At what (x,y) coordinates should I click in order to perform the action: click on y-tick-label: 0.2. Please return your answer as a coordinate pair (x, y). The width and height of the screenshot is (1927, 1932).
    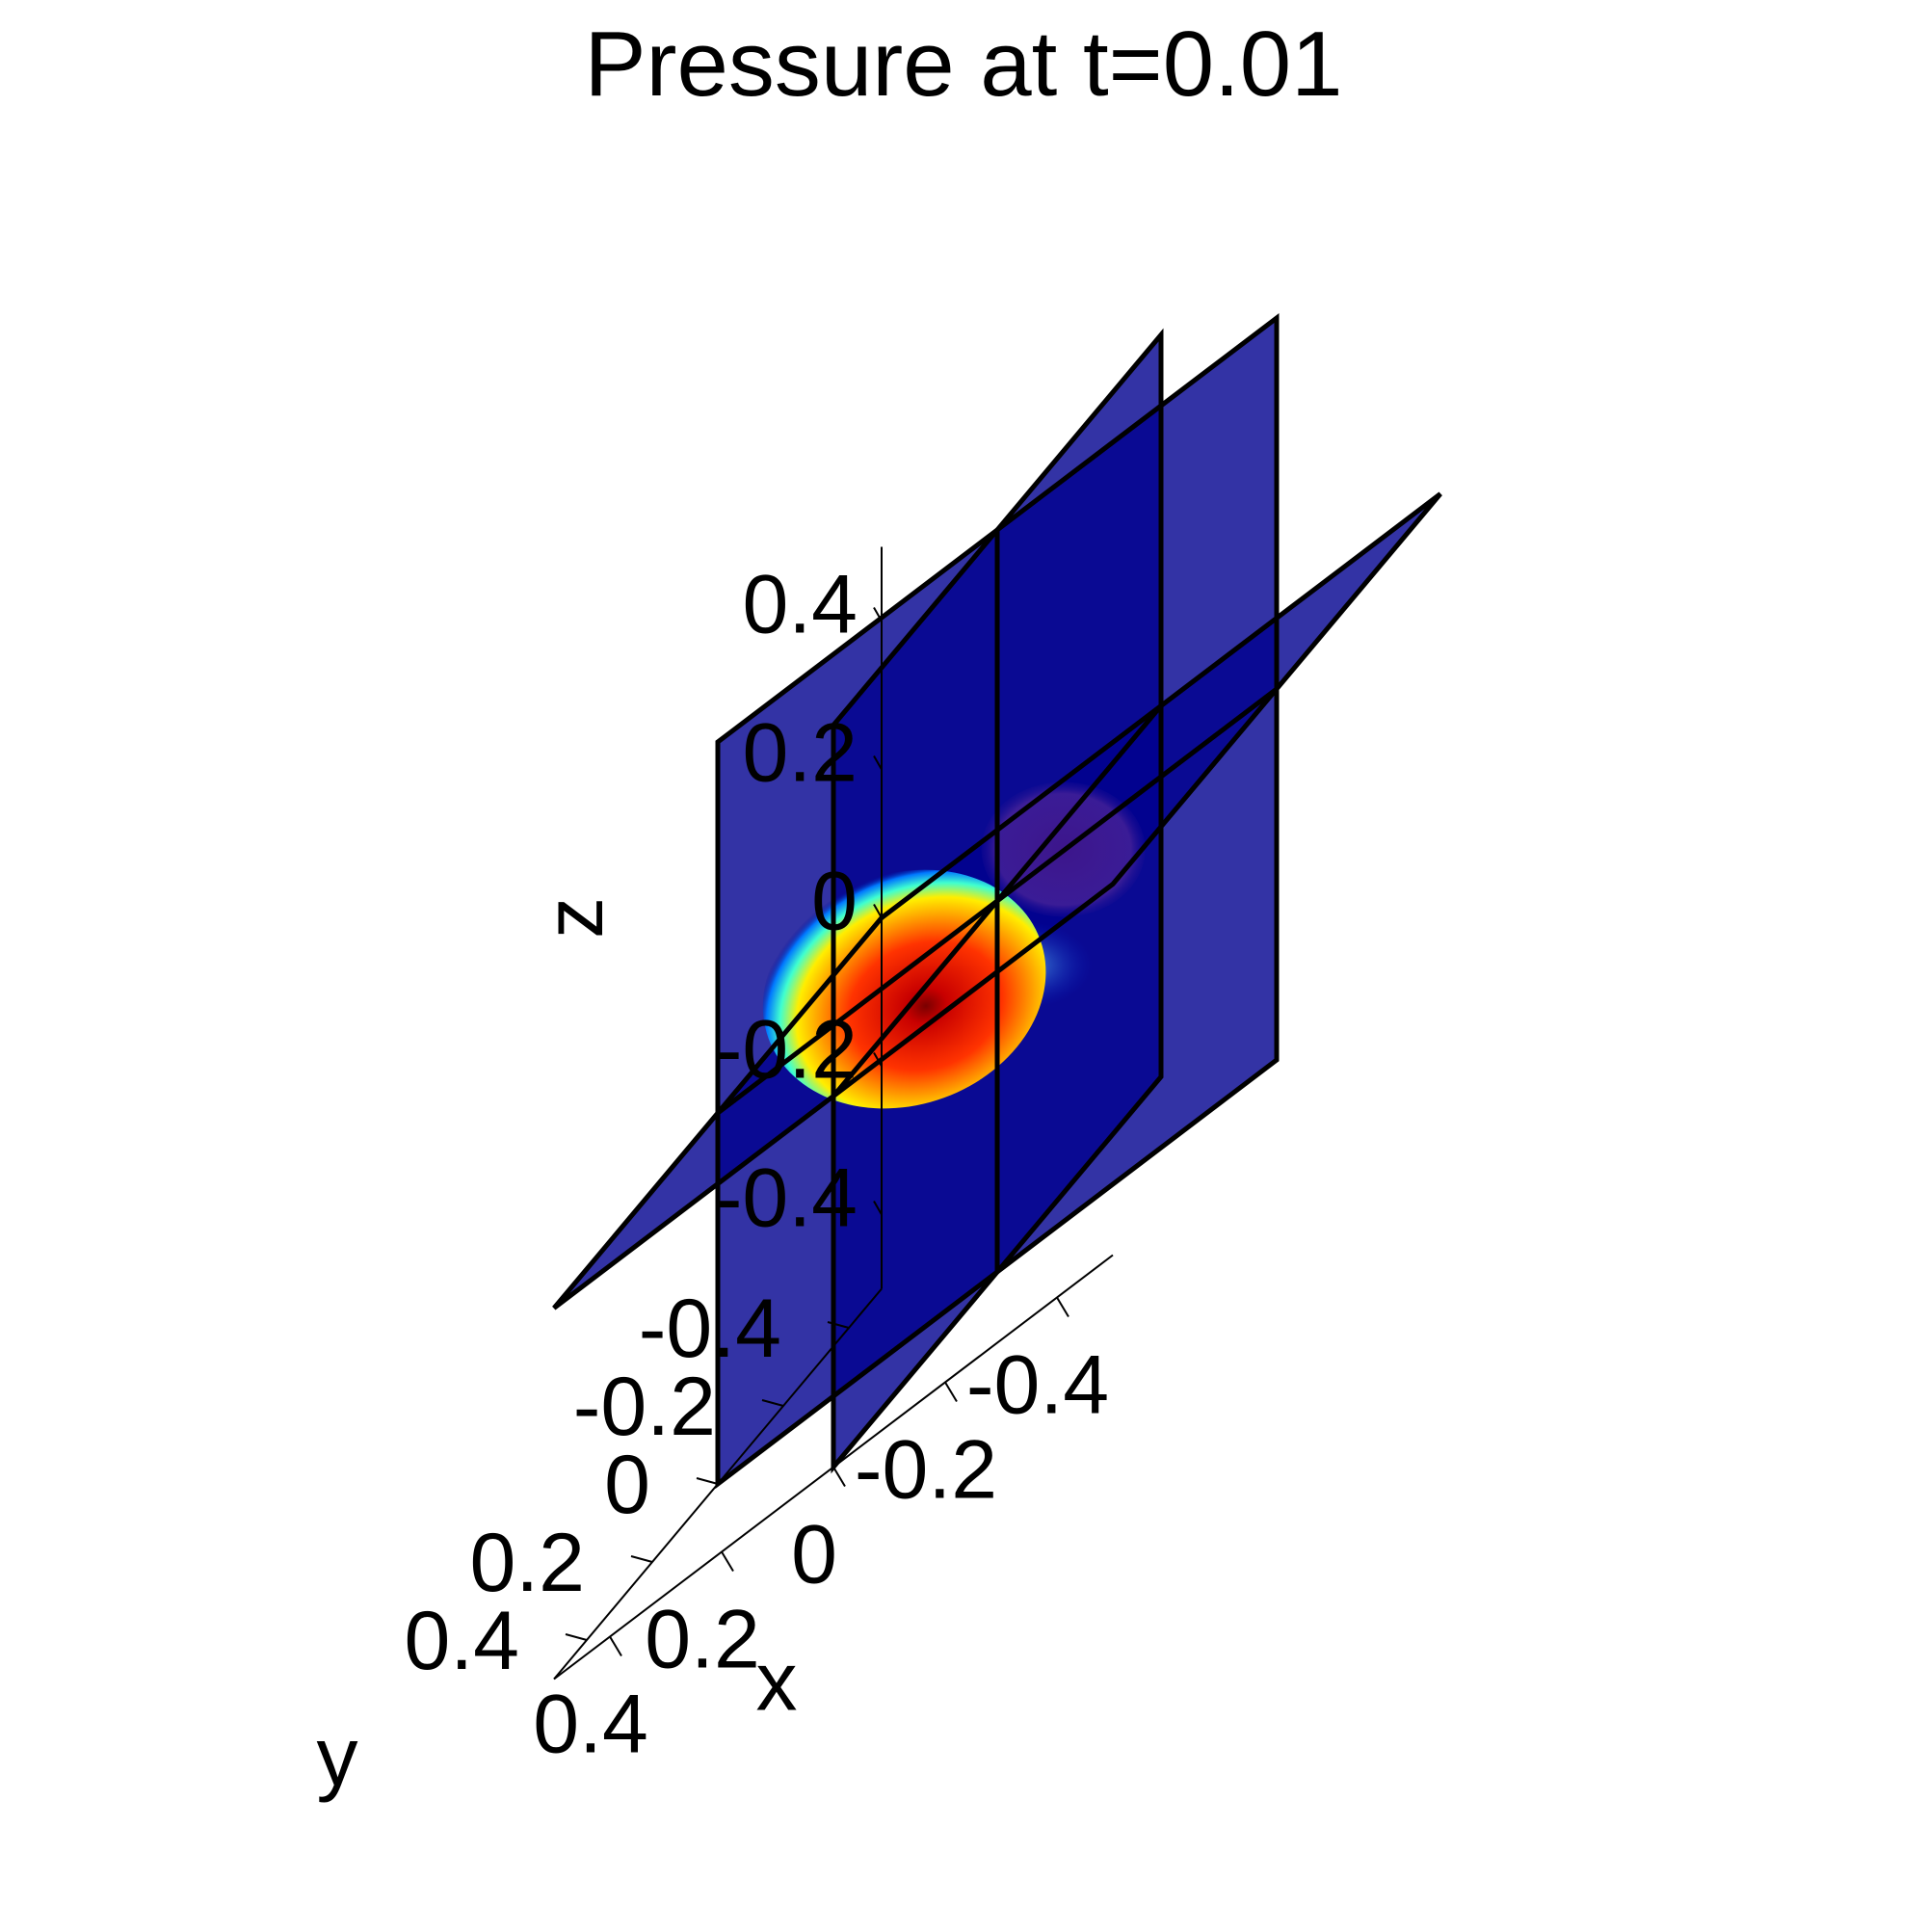
    Looking at the image, I should click on (527, 1563).